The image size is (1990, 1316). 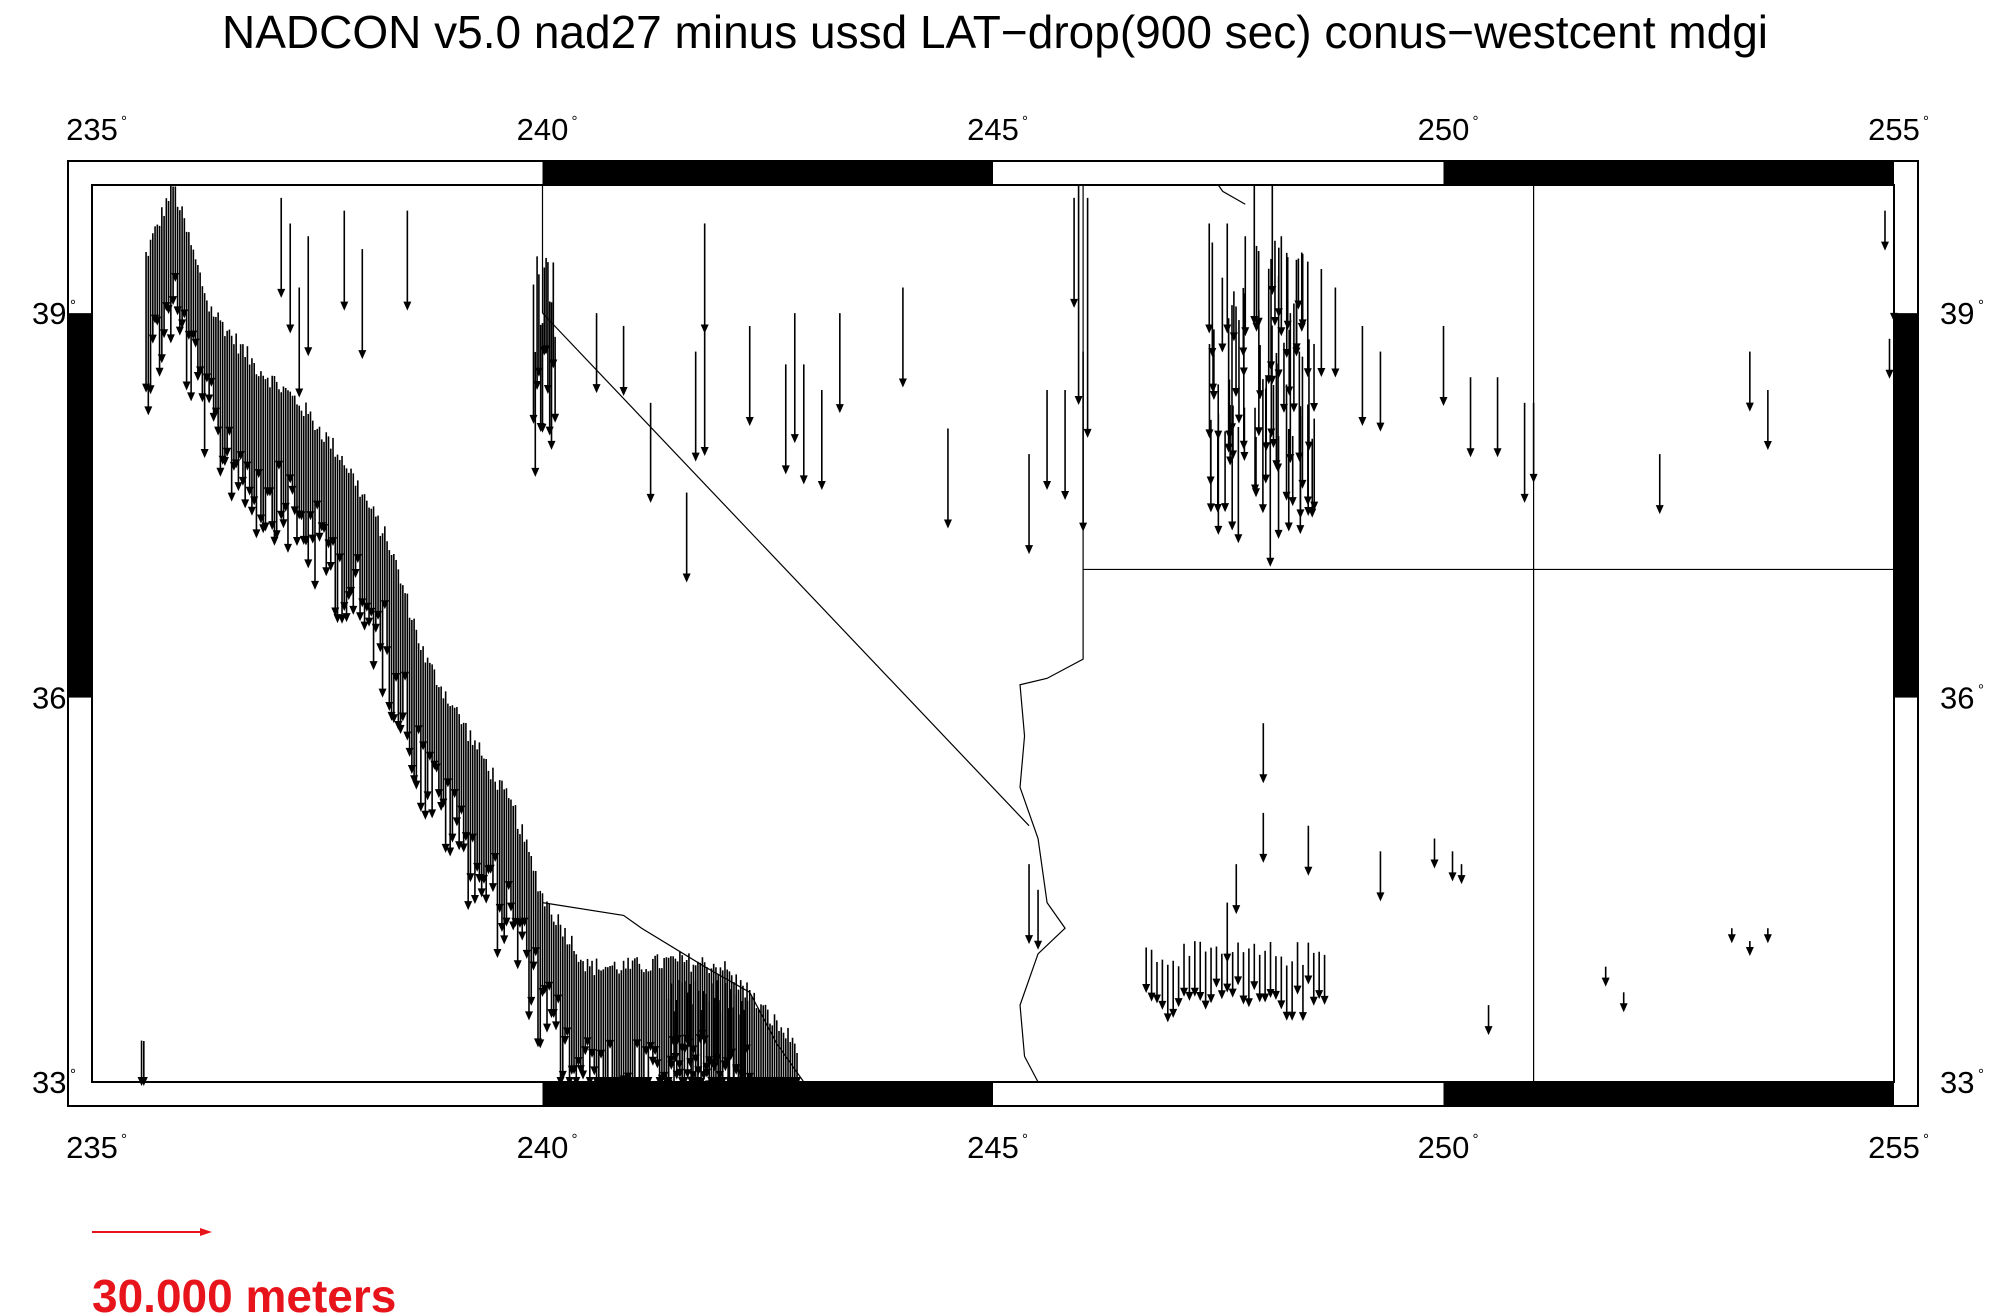 What do you see at coordinates (49, 698) in the screenshot?
I see `lat-tick-left-36: 36` at bounding box center [49, 698].